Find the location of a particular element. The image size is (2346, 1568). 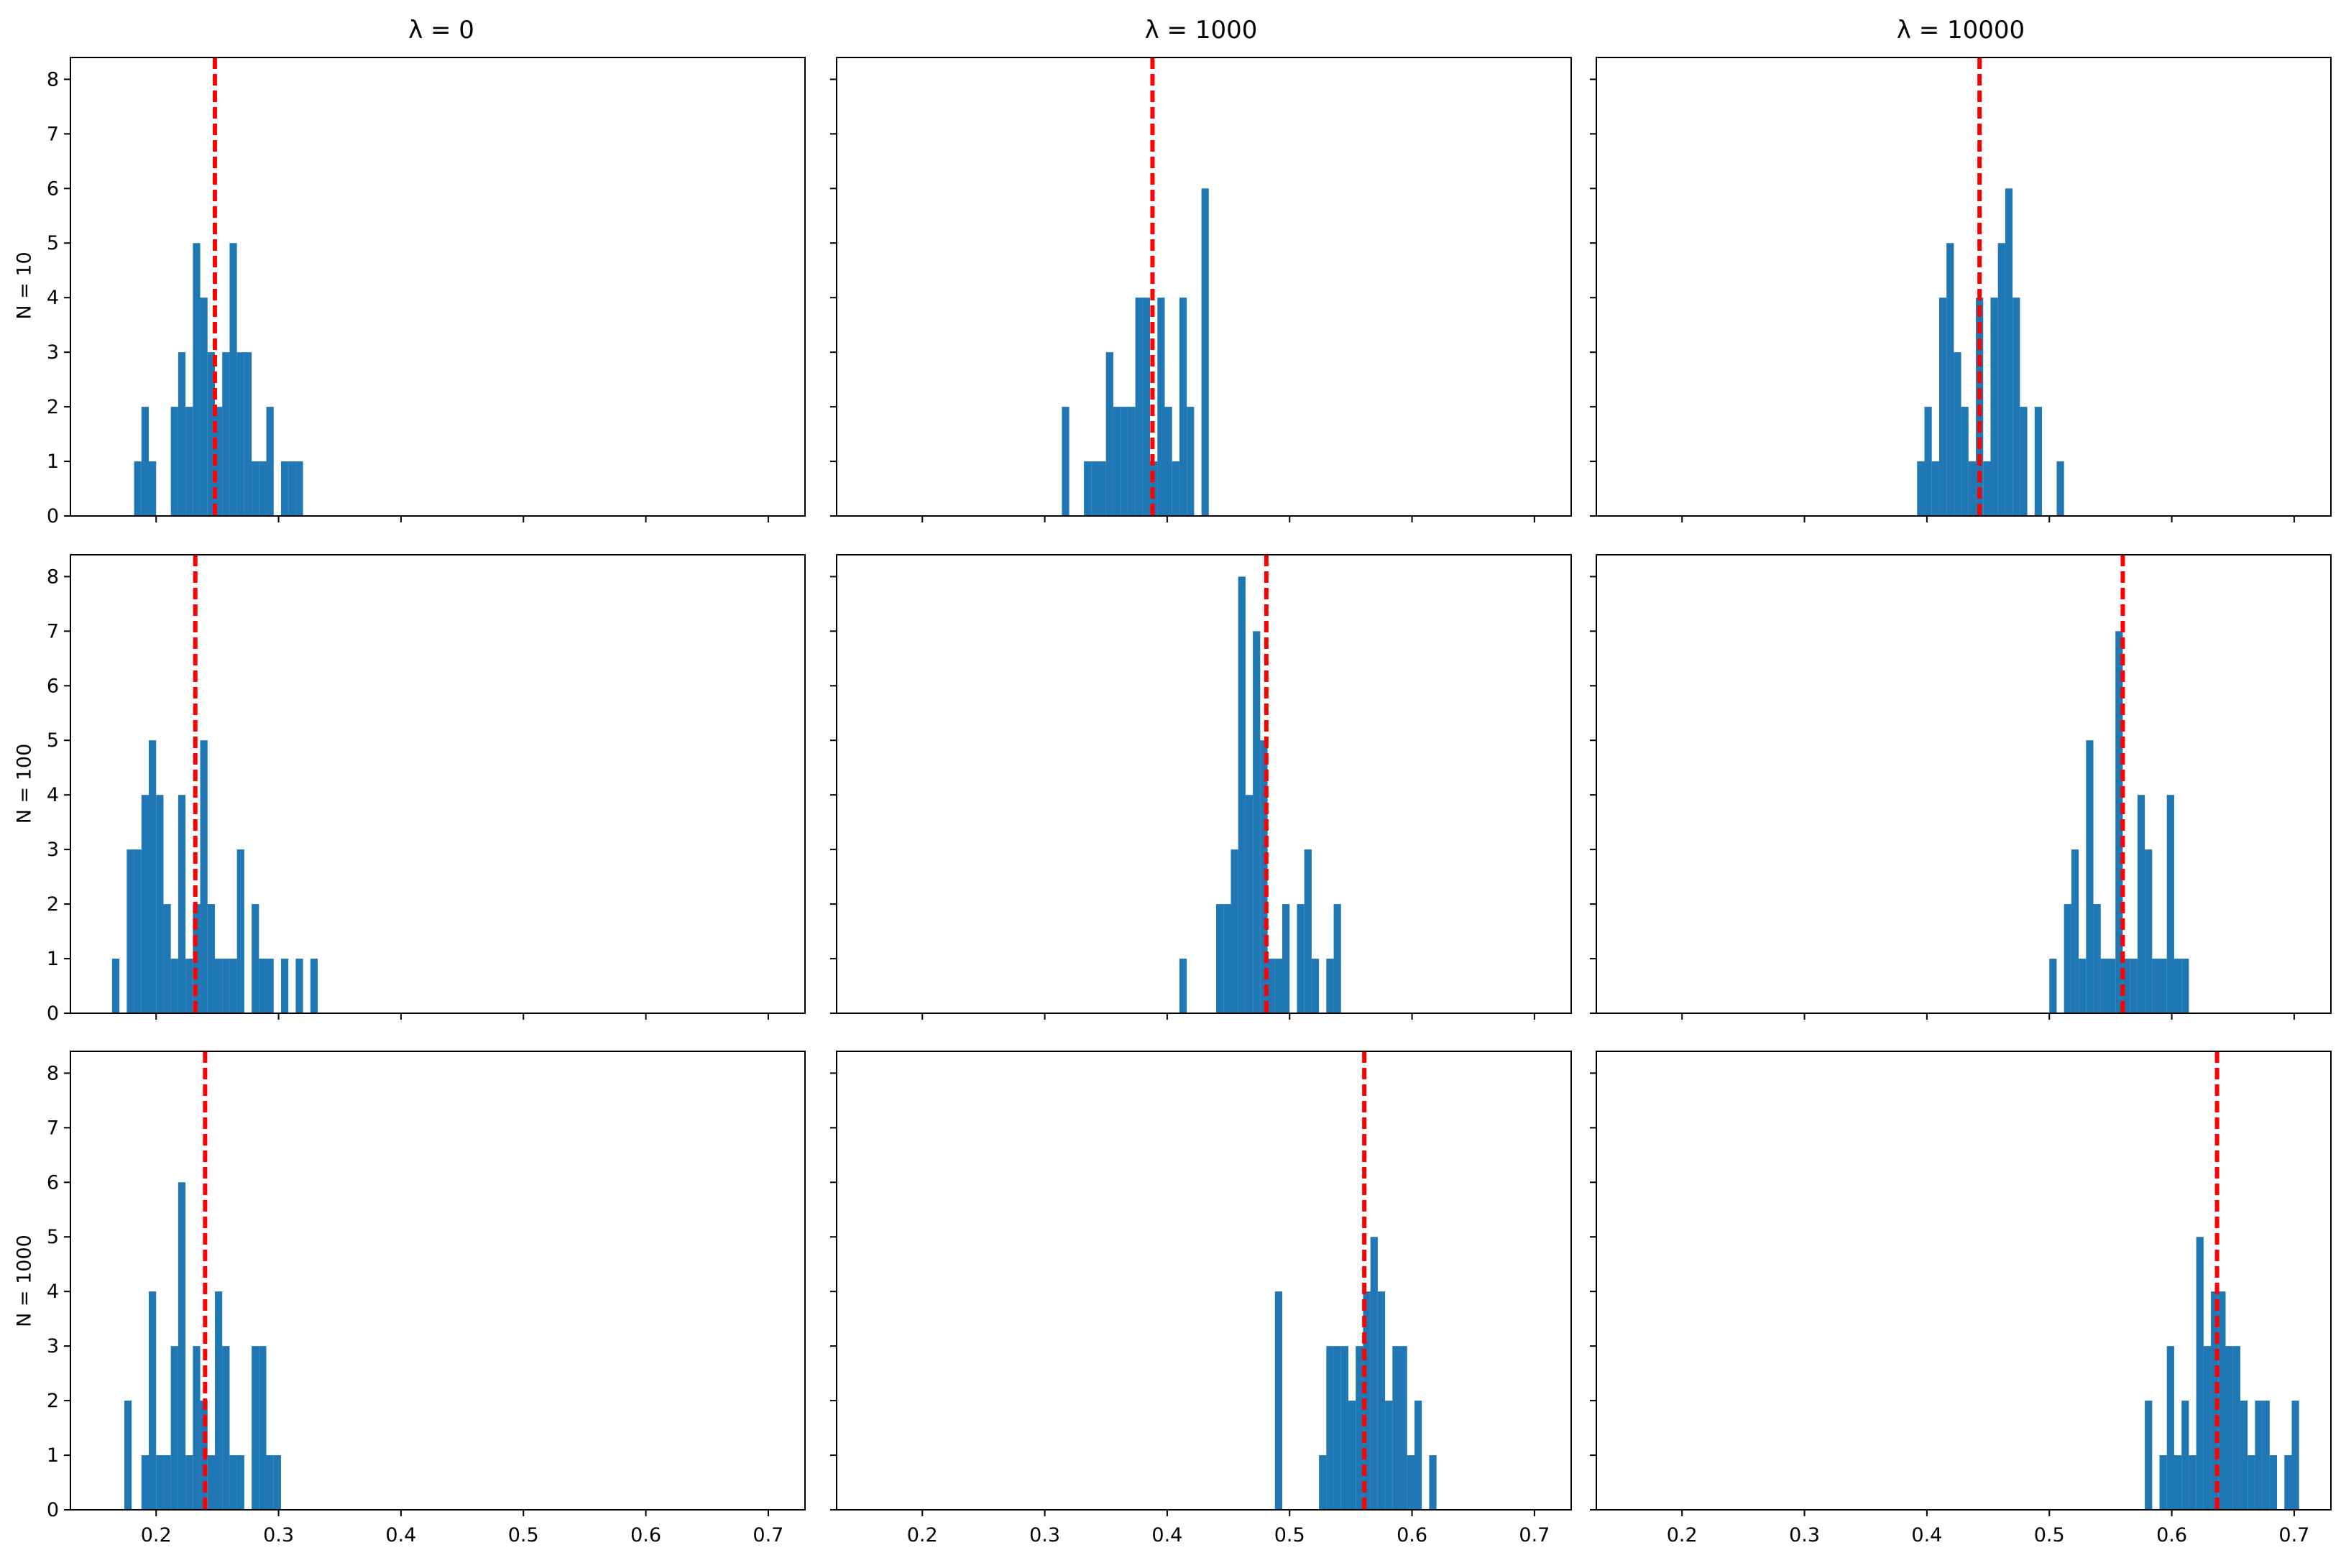

histogram-panel: 0.2 0.3 0.4 0.5 0.6 0.7 is located at coordinates (1201, 1298).